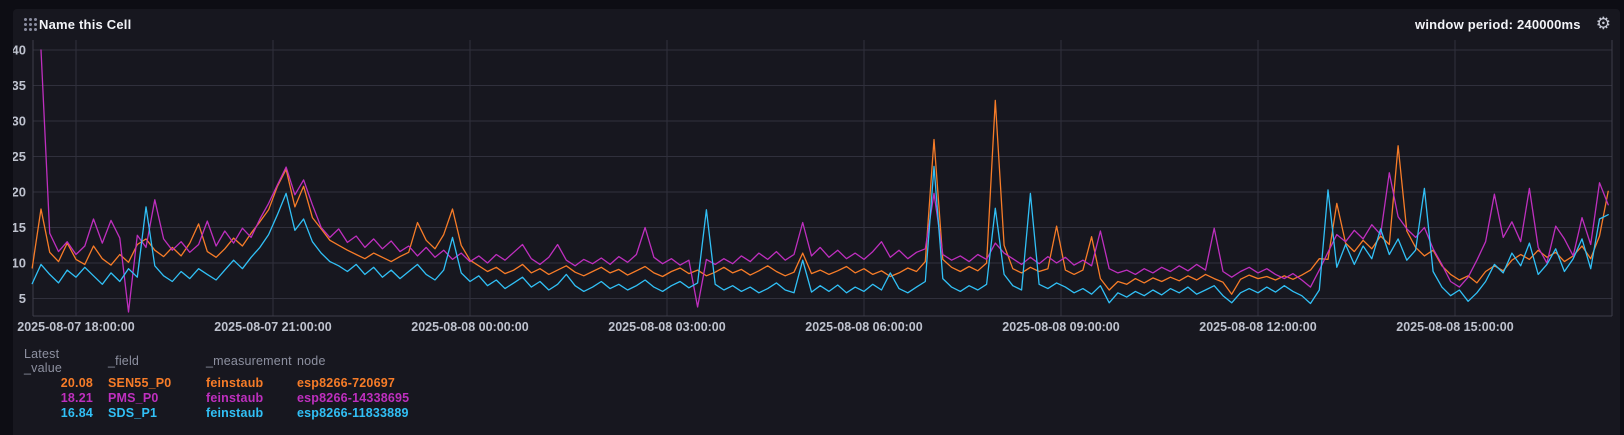 The width and height of the screenshot is (1624, 435). I want to click on x-tick-label: 2025-08-08 15:00:00, so click(1454, 327).